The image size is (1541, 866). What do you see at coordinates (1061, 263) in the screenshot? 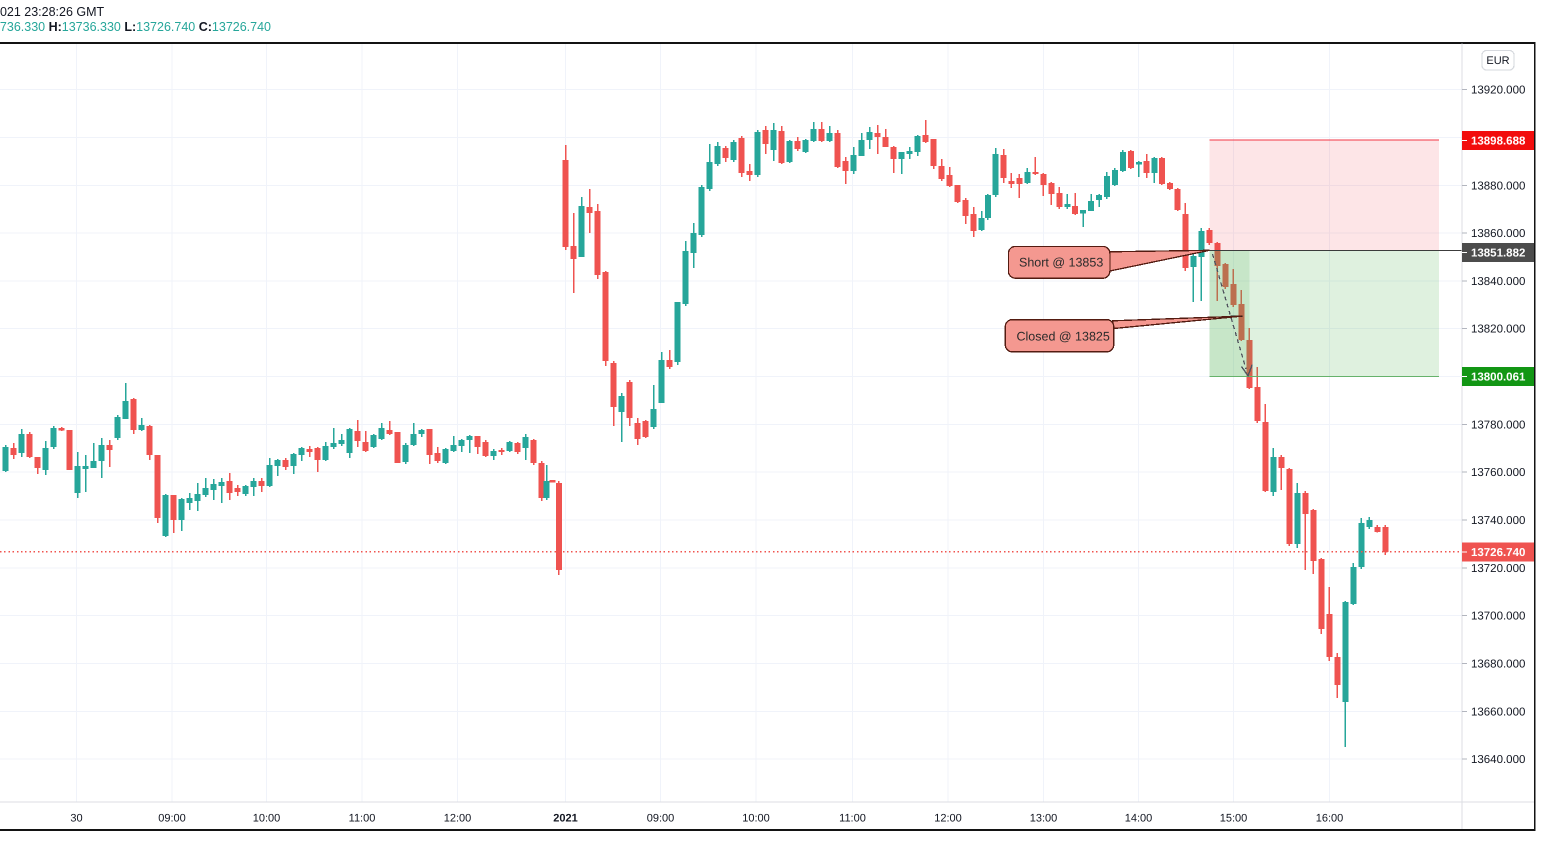
I see `svg-text: Short @ 13853` at bounding box center [1061, 263].